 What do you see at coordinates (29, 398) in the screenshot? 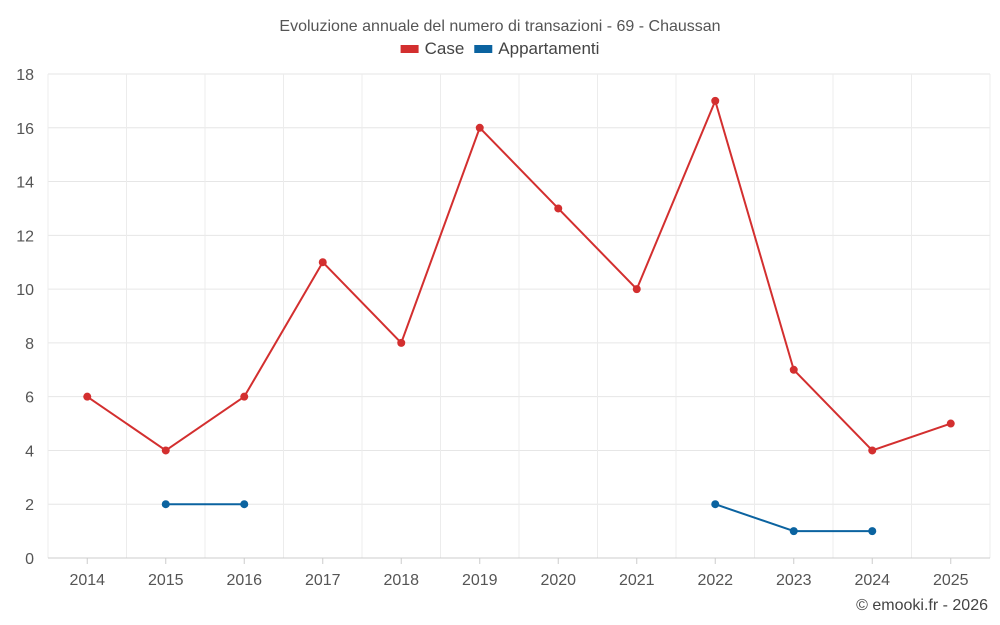
I see `y-tick-label: 6` at bounding box center [29, 398].